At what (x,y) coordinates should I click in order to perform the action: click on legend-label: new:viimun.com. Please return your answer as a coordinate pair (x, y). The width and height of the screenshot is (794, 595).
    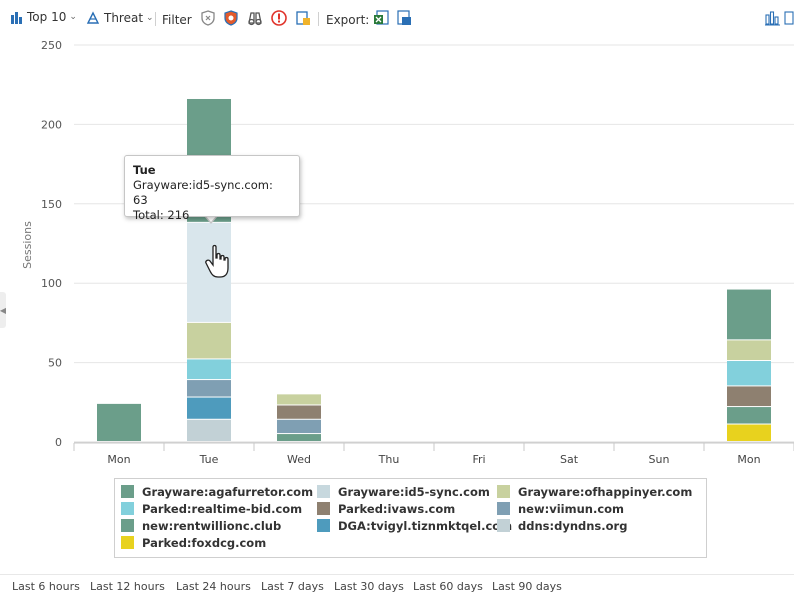
    Looking at the image, I should click on (571, 508).